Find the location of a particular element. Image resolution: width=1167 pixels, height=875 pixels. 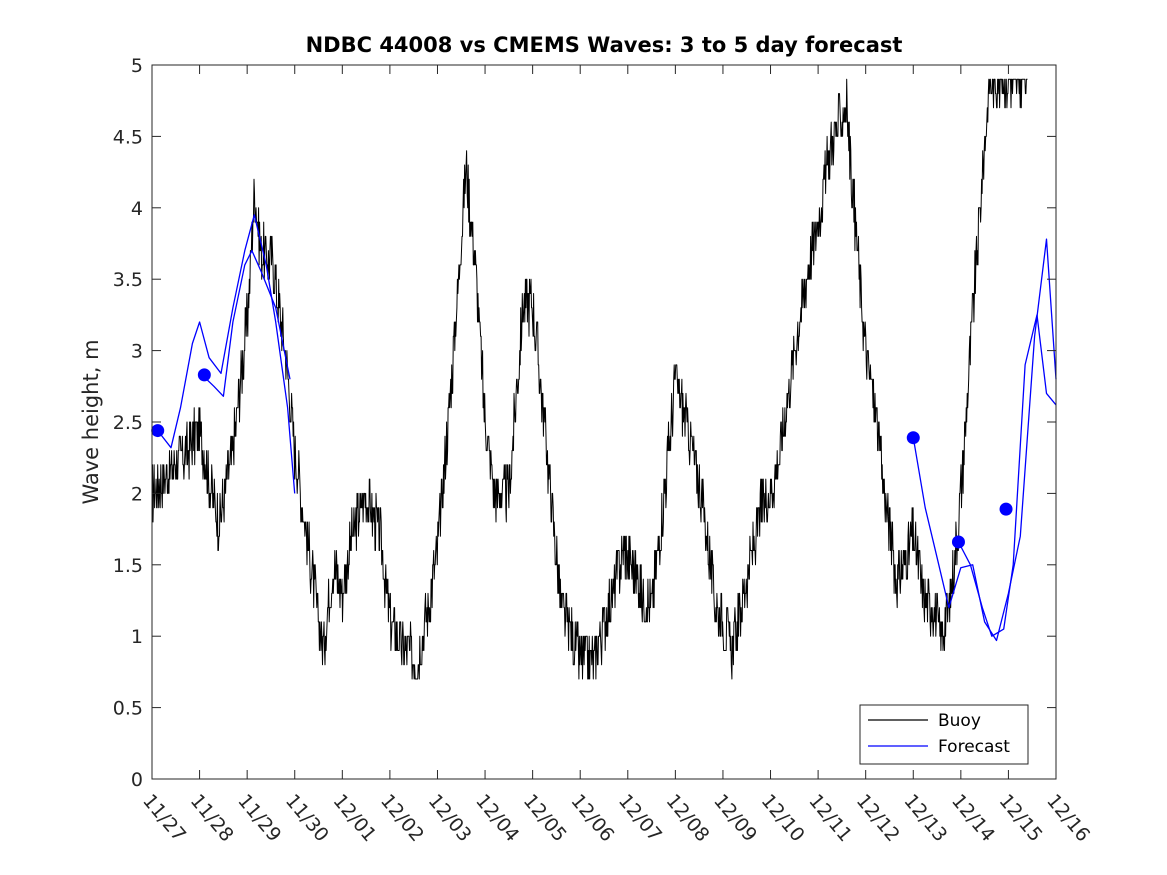

y-tick-label: 2.5 is located at coordinates (128, 423).